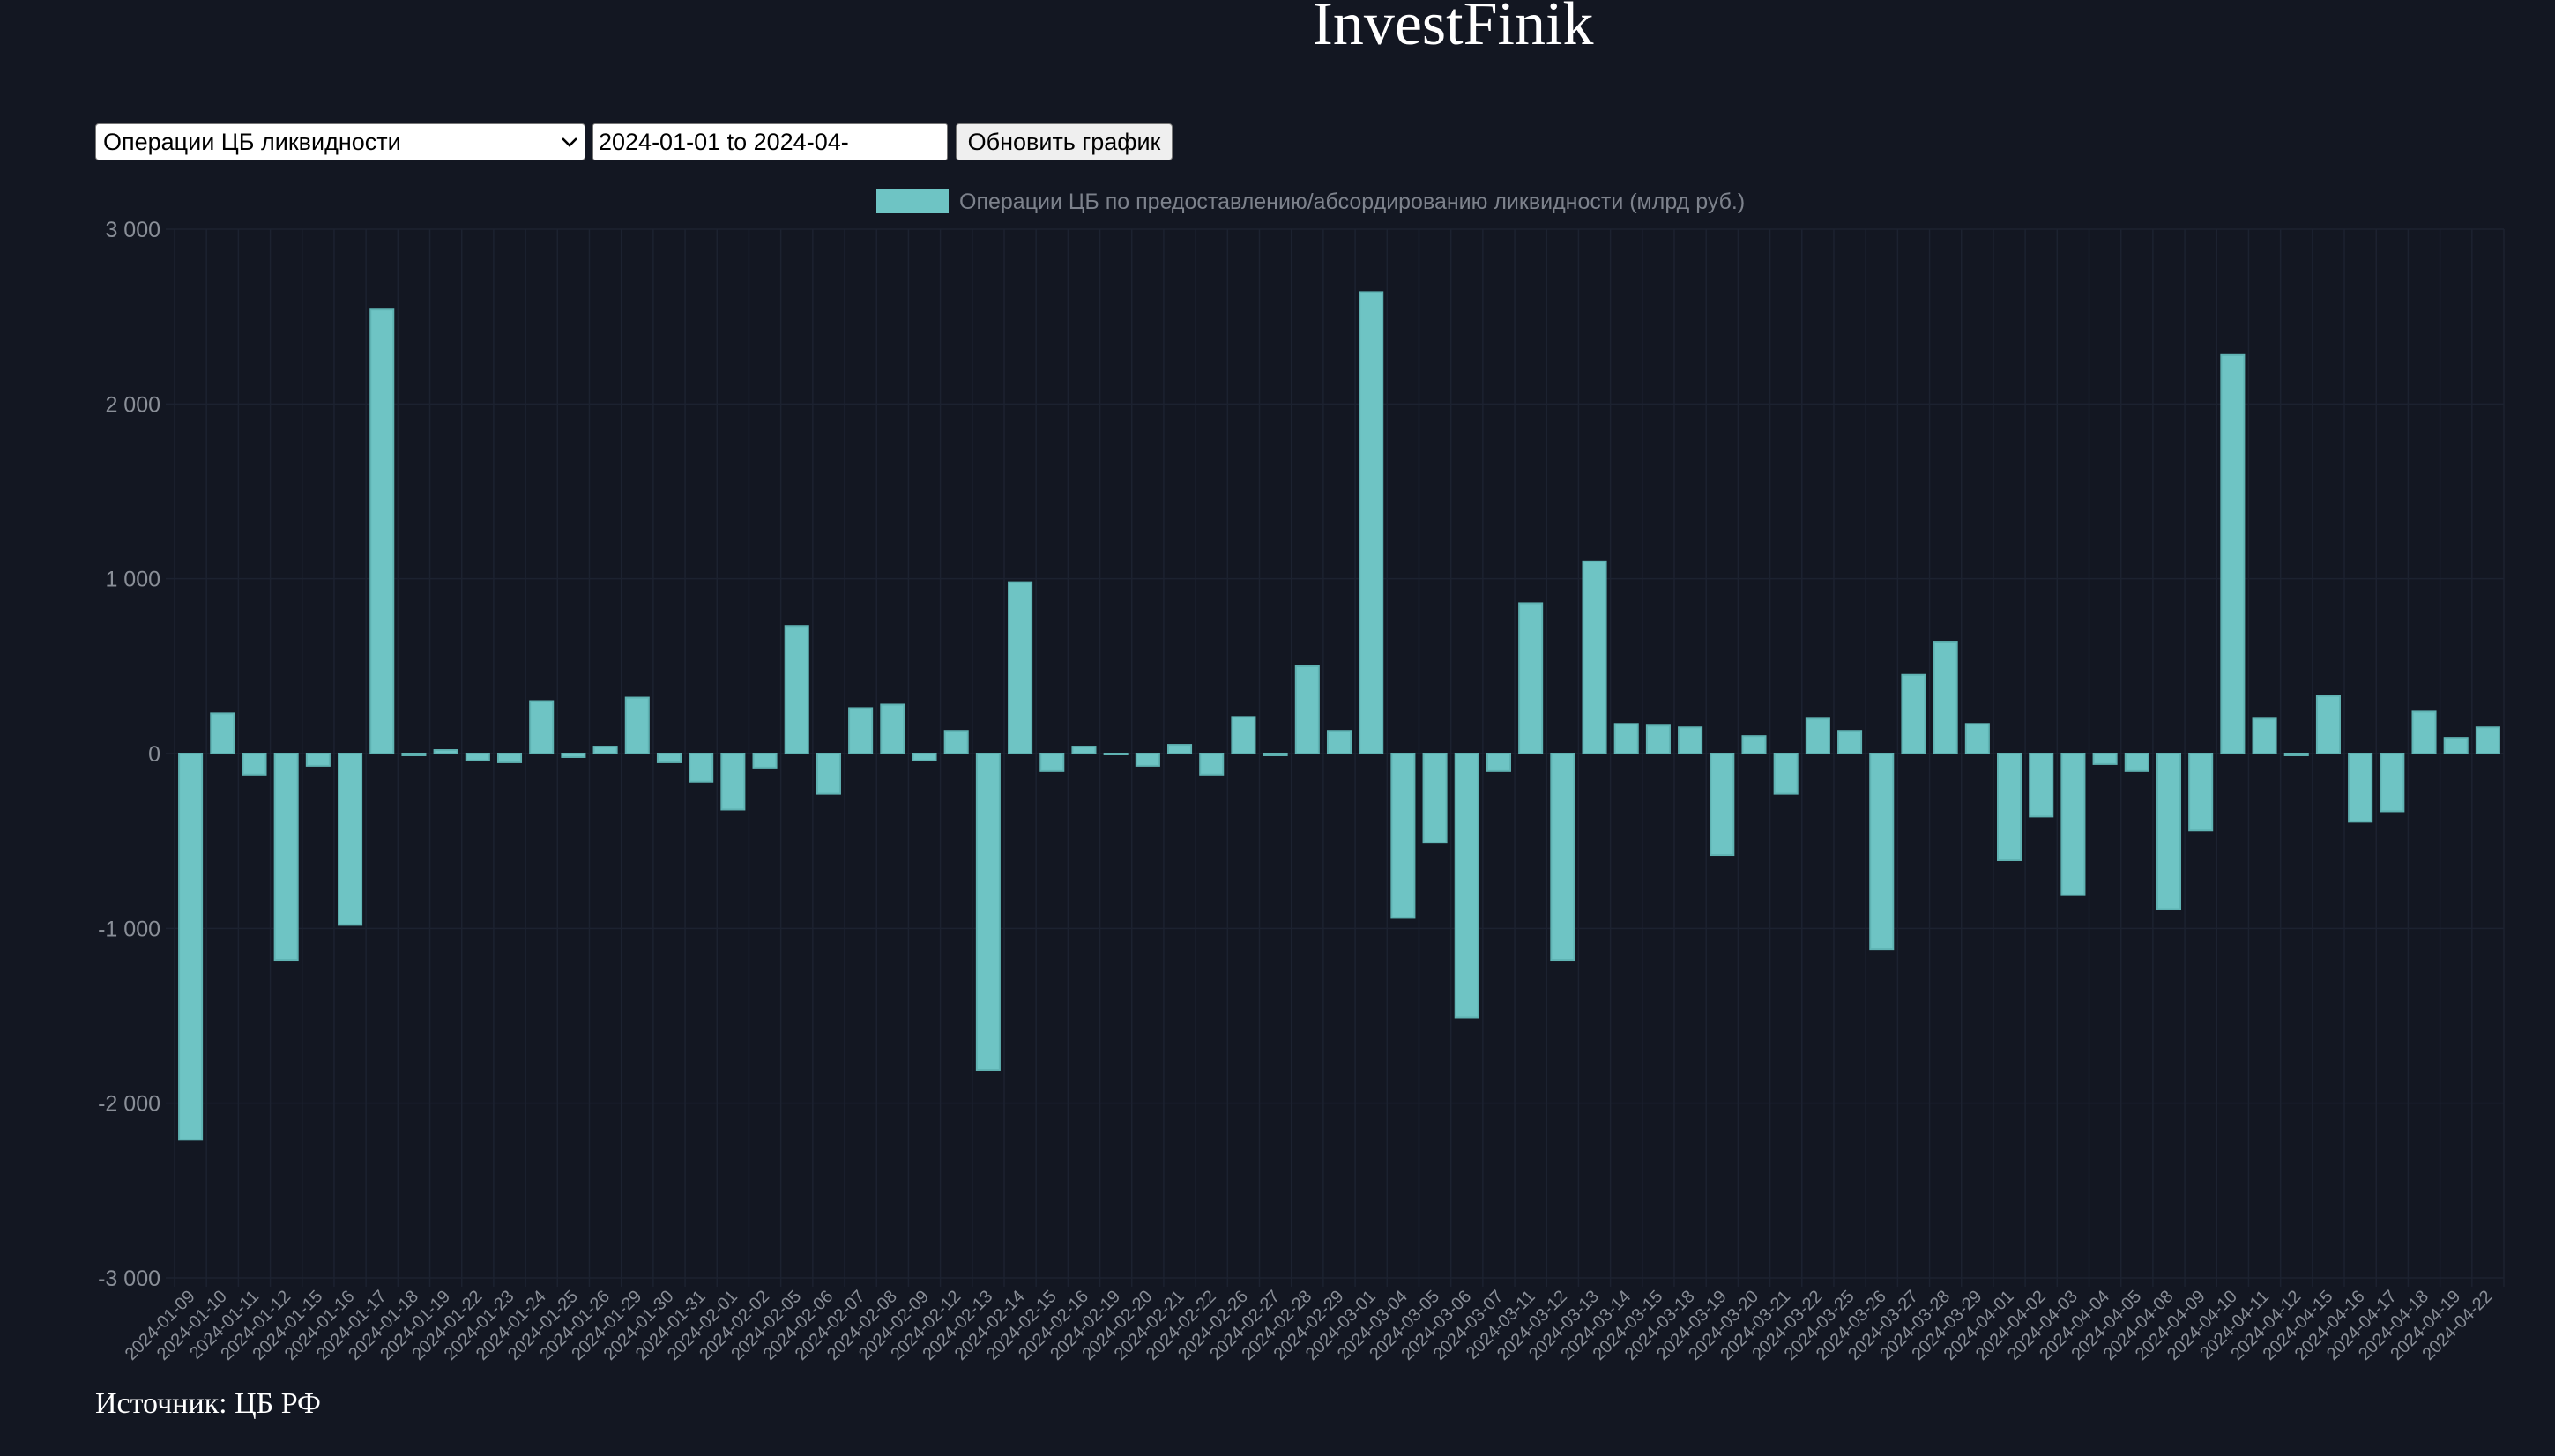  I want to click on update-chart-button: Обновить график, so click(1064, 141).